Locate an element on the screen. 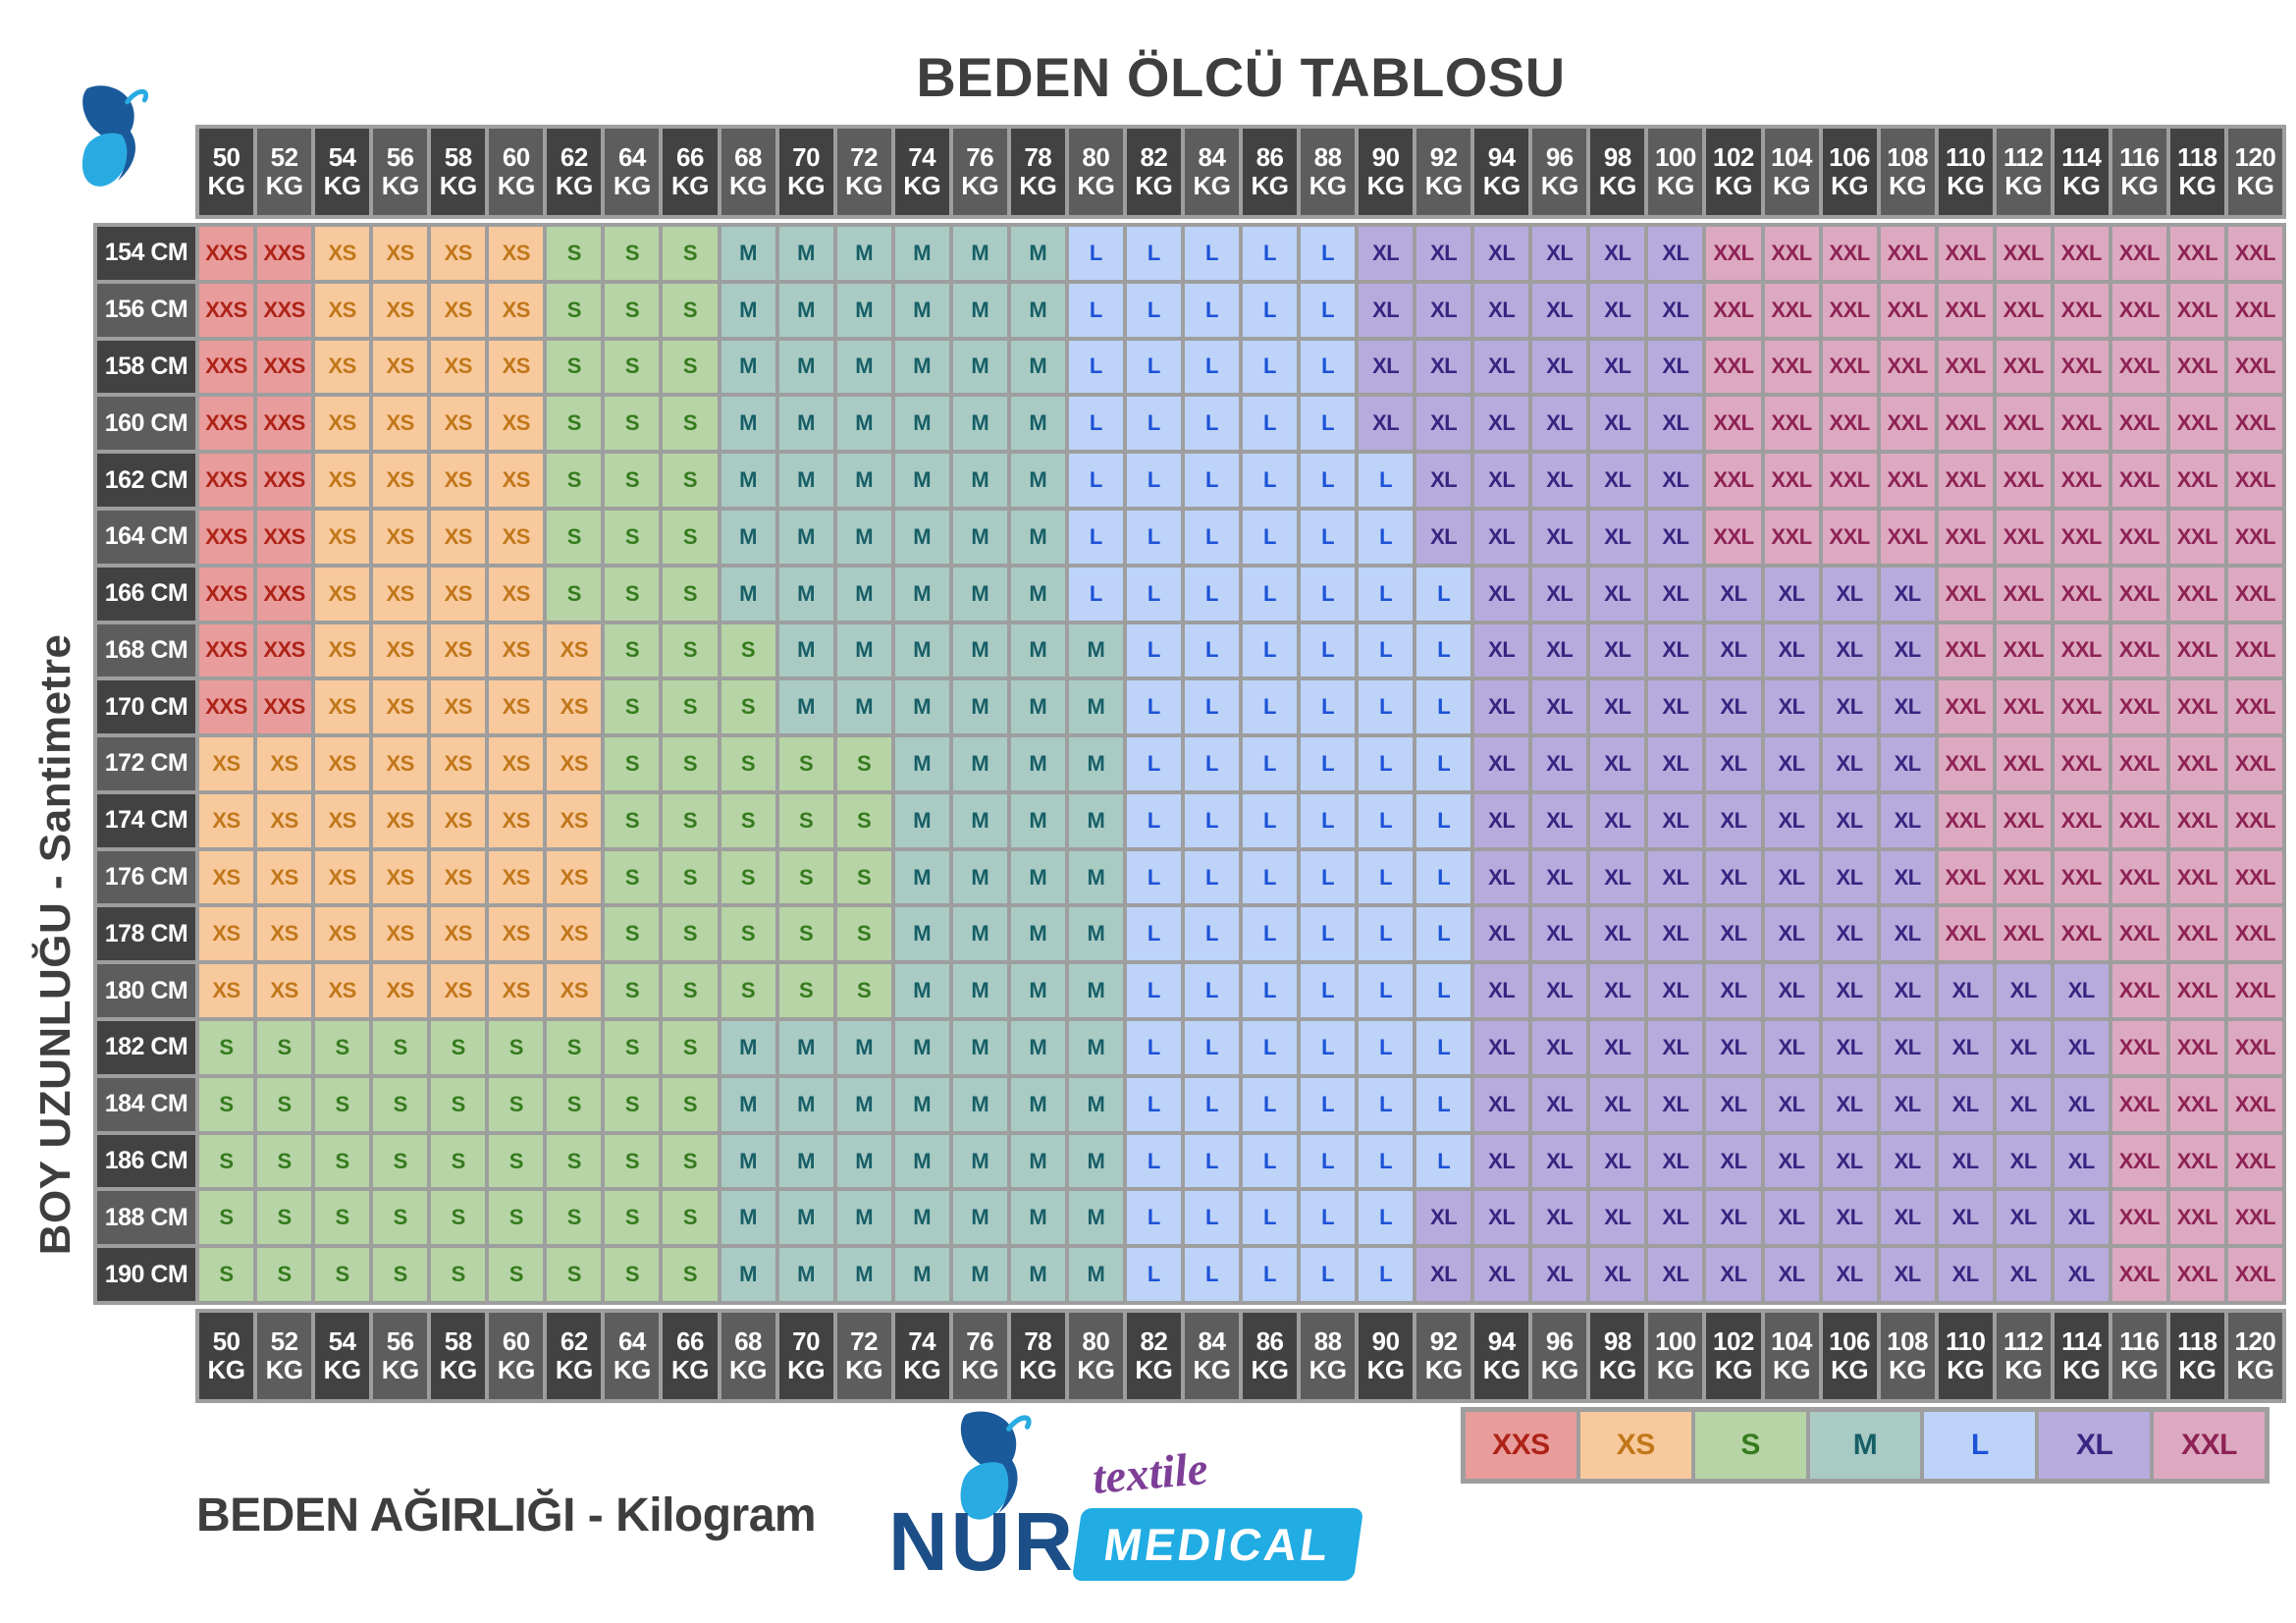 The width and height of the screenshot is (2296, 1623). weight-header-cell: 58 KG is located at coordinates (458, 1356).